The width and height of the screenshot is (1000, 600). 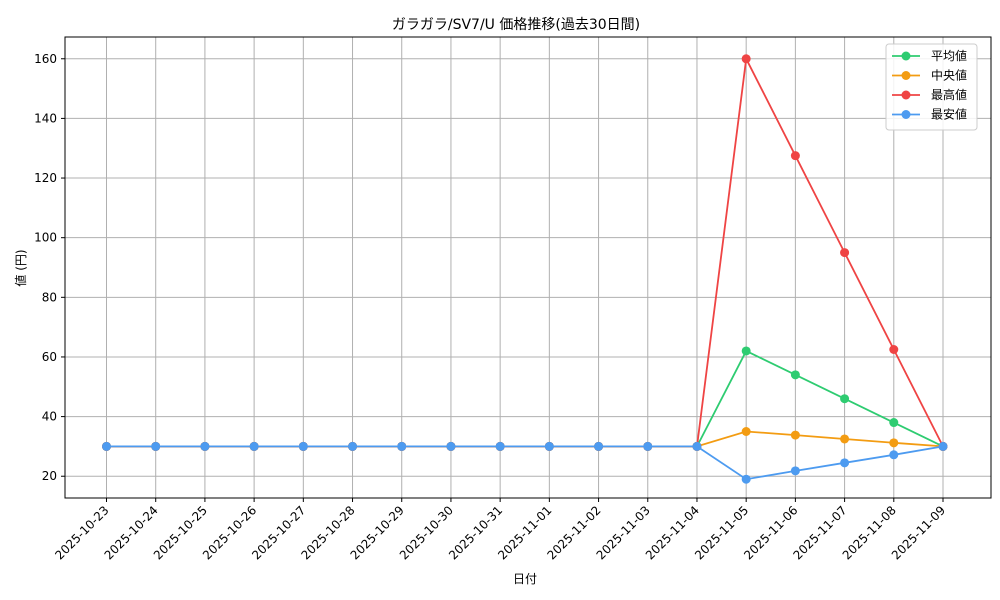 I want to click on y-tick-label: 80, so click(x=49, y=297).